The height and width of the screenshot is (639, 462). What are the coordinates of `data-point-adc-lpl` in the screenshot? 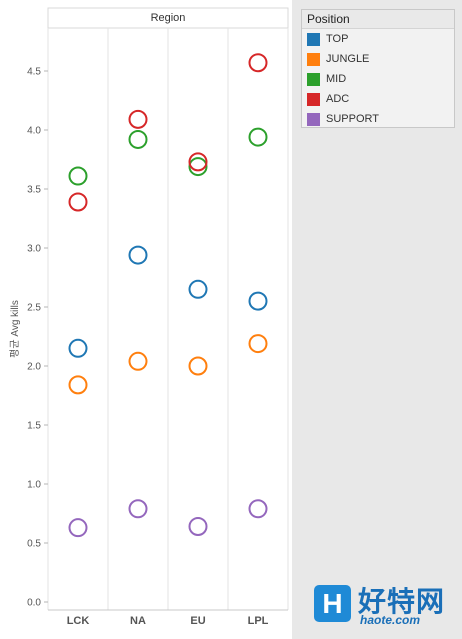 It's located at (258, 63).